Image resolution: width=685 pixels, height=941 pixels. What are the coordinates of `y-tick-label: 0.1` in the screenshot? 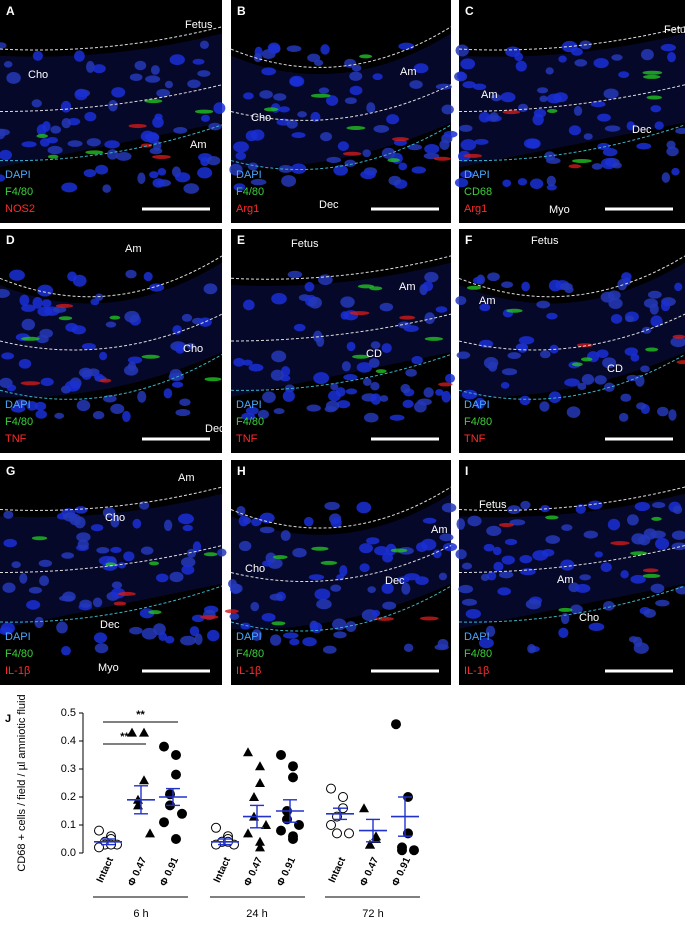 It's located at (68, 825).